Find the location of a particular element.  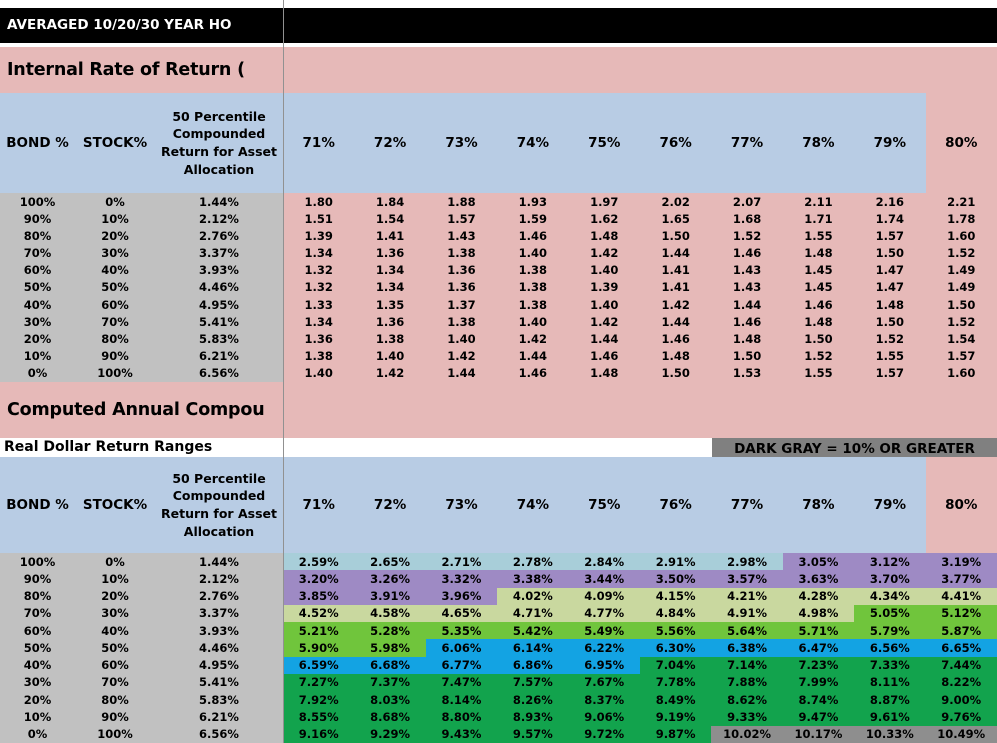

value-cell: 1.45 is located at coordinates (818, 287).